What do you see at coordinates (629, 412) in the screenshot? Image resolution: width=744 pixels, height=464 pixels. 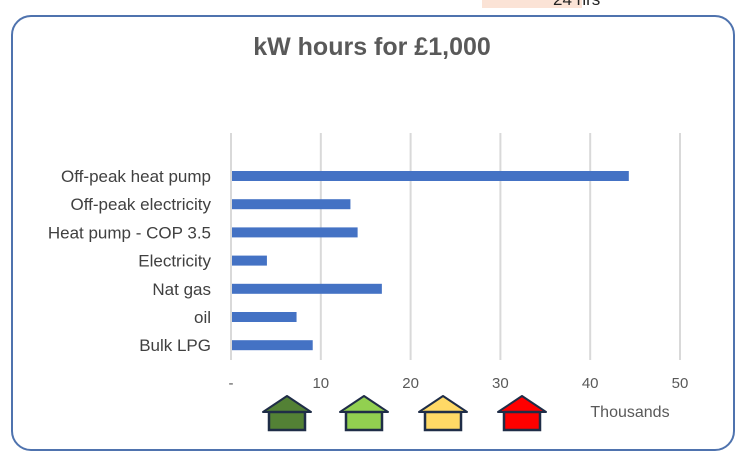 I see `display-unit-label: Thousands` at bounding box center [629, 412].